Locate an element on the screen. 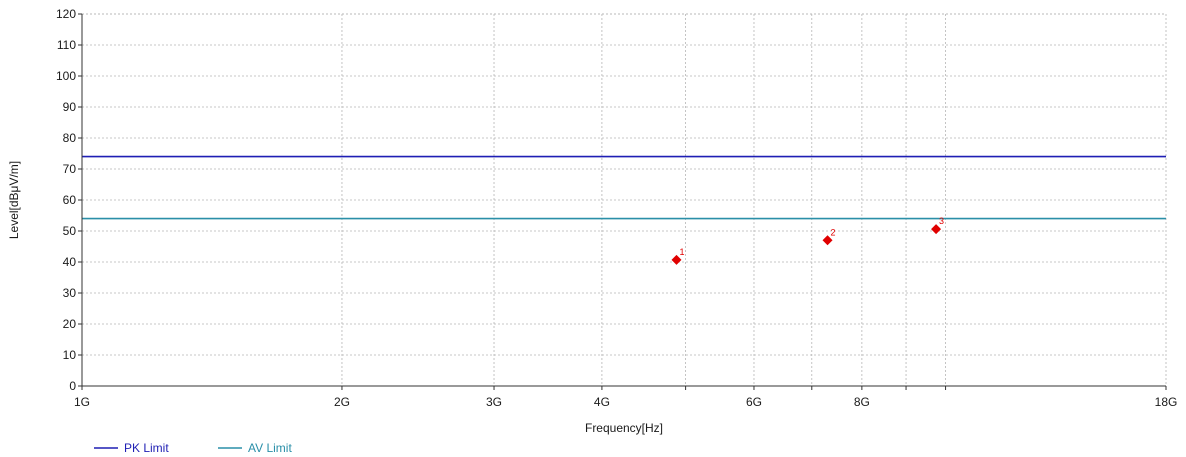 The image size is (1186, 457). y-tick-label: 120 is located at coordinates (66, 14).